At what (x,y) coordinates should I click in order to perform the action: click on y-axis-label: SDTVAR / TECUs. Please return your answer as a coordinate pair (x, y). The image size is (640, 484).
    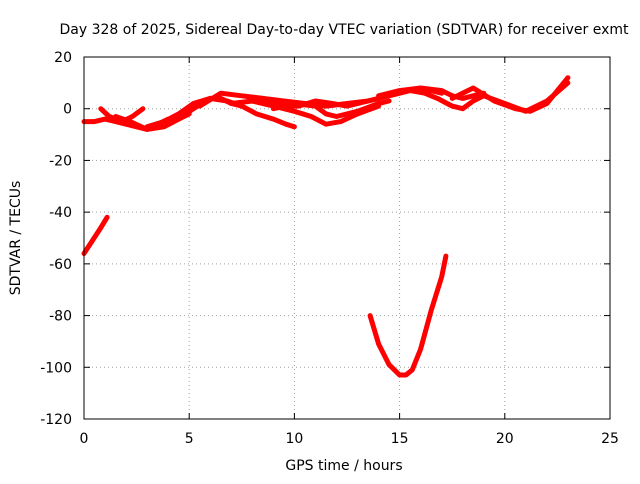
    Looking at the image, I should click on (16, 238).